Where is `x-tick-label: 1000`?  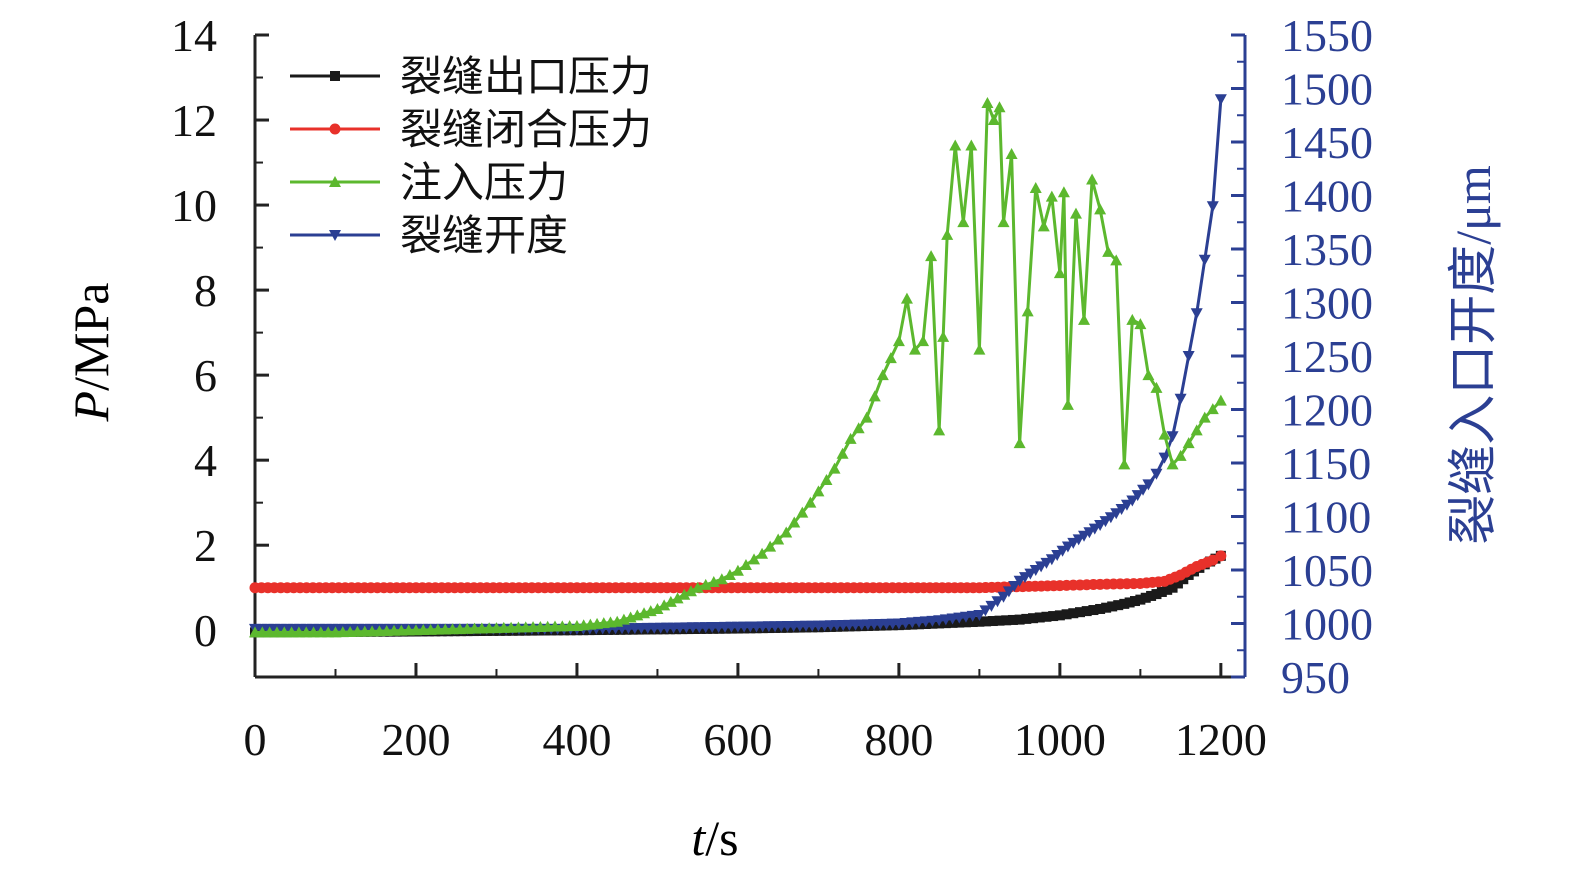 x-tick-label: 1000 is located at coordinates (1060, 739).